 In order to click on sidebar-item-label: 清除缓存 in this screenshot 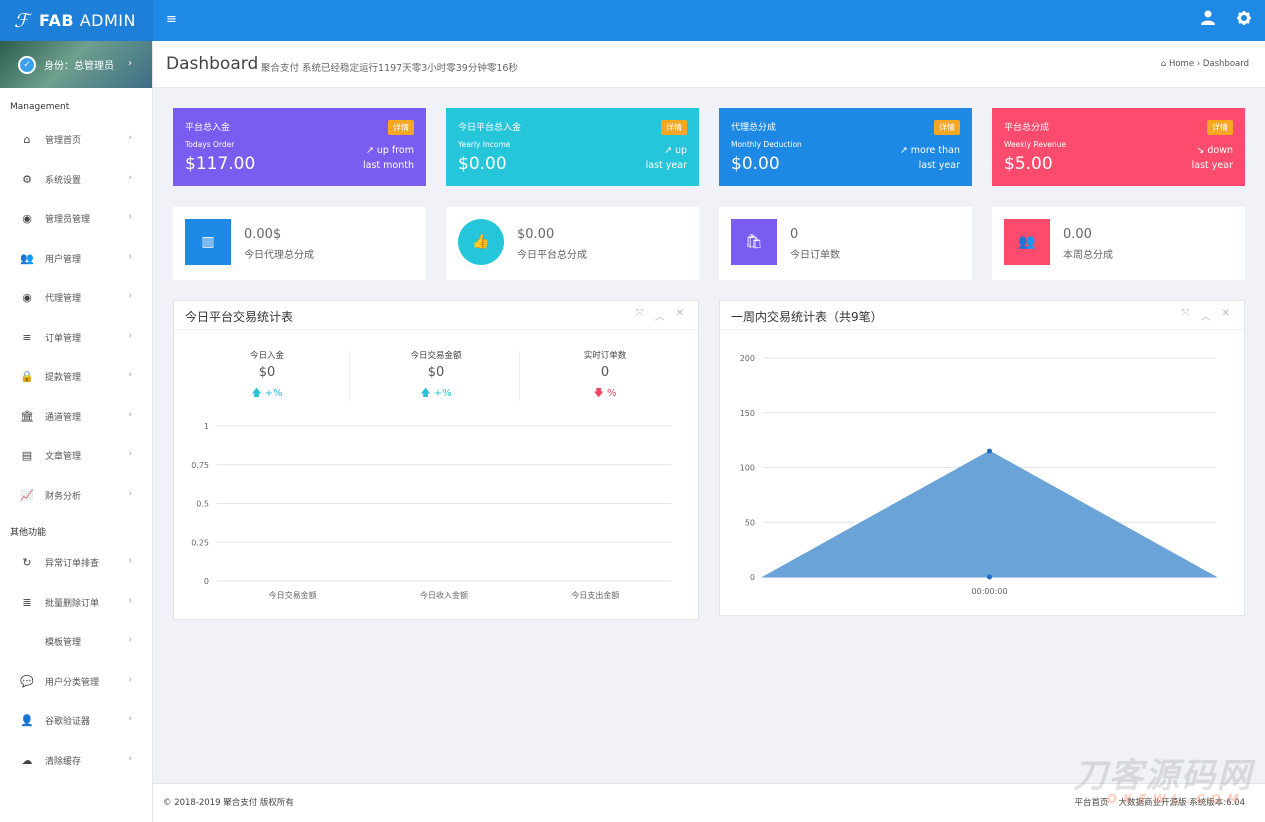, I will do `click(63, 761)`.